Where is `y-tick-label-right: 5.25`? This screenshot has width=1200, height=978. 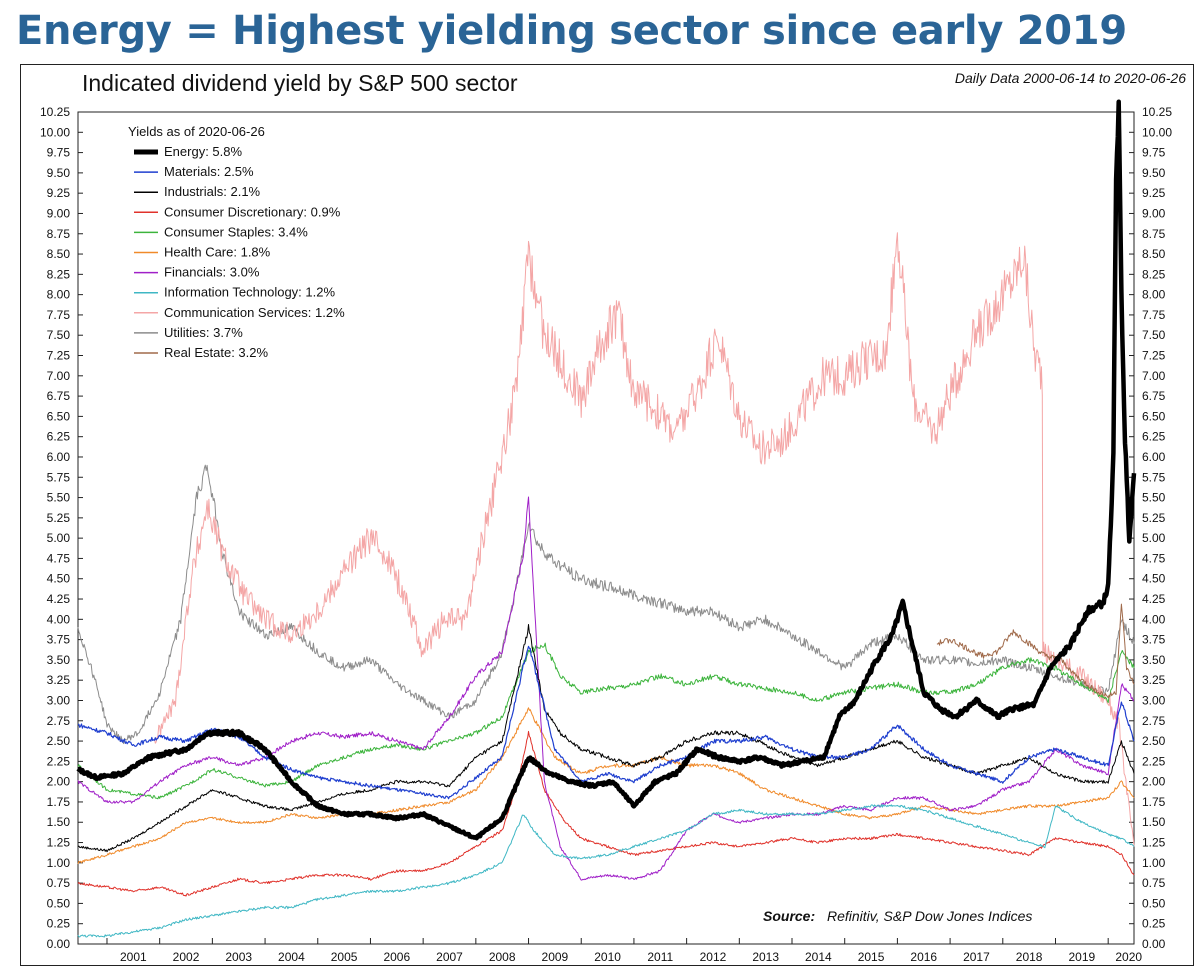
y-tick-label-right: 5.25 is located at coordinates (1154, 518).